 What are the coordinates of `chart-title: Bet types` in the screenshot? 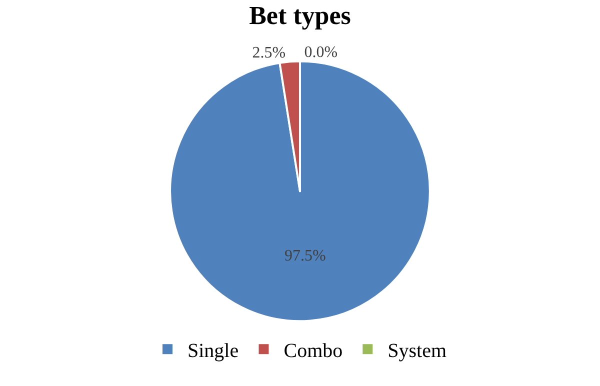 It's located at (300, 15).